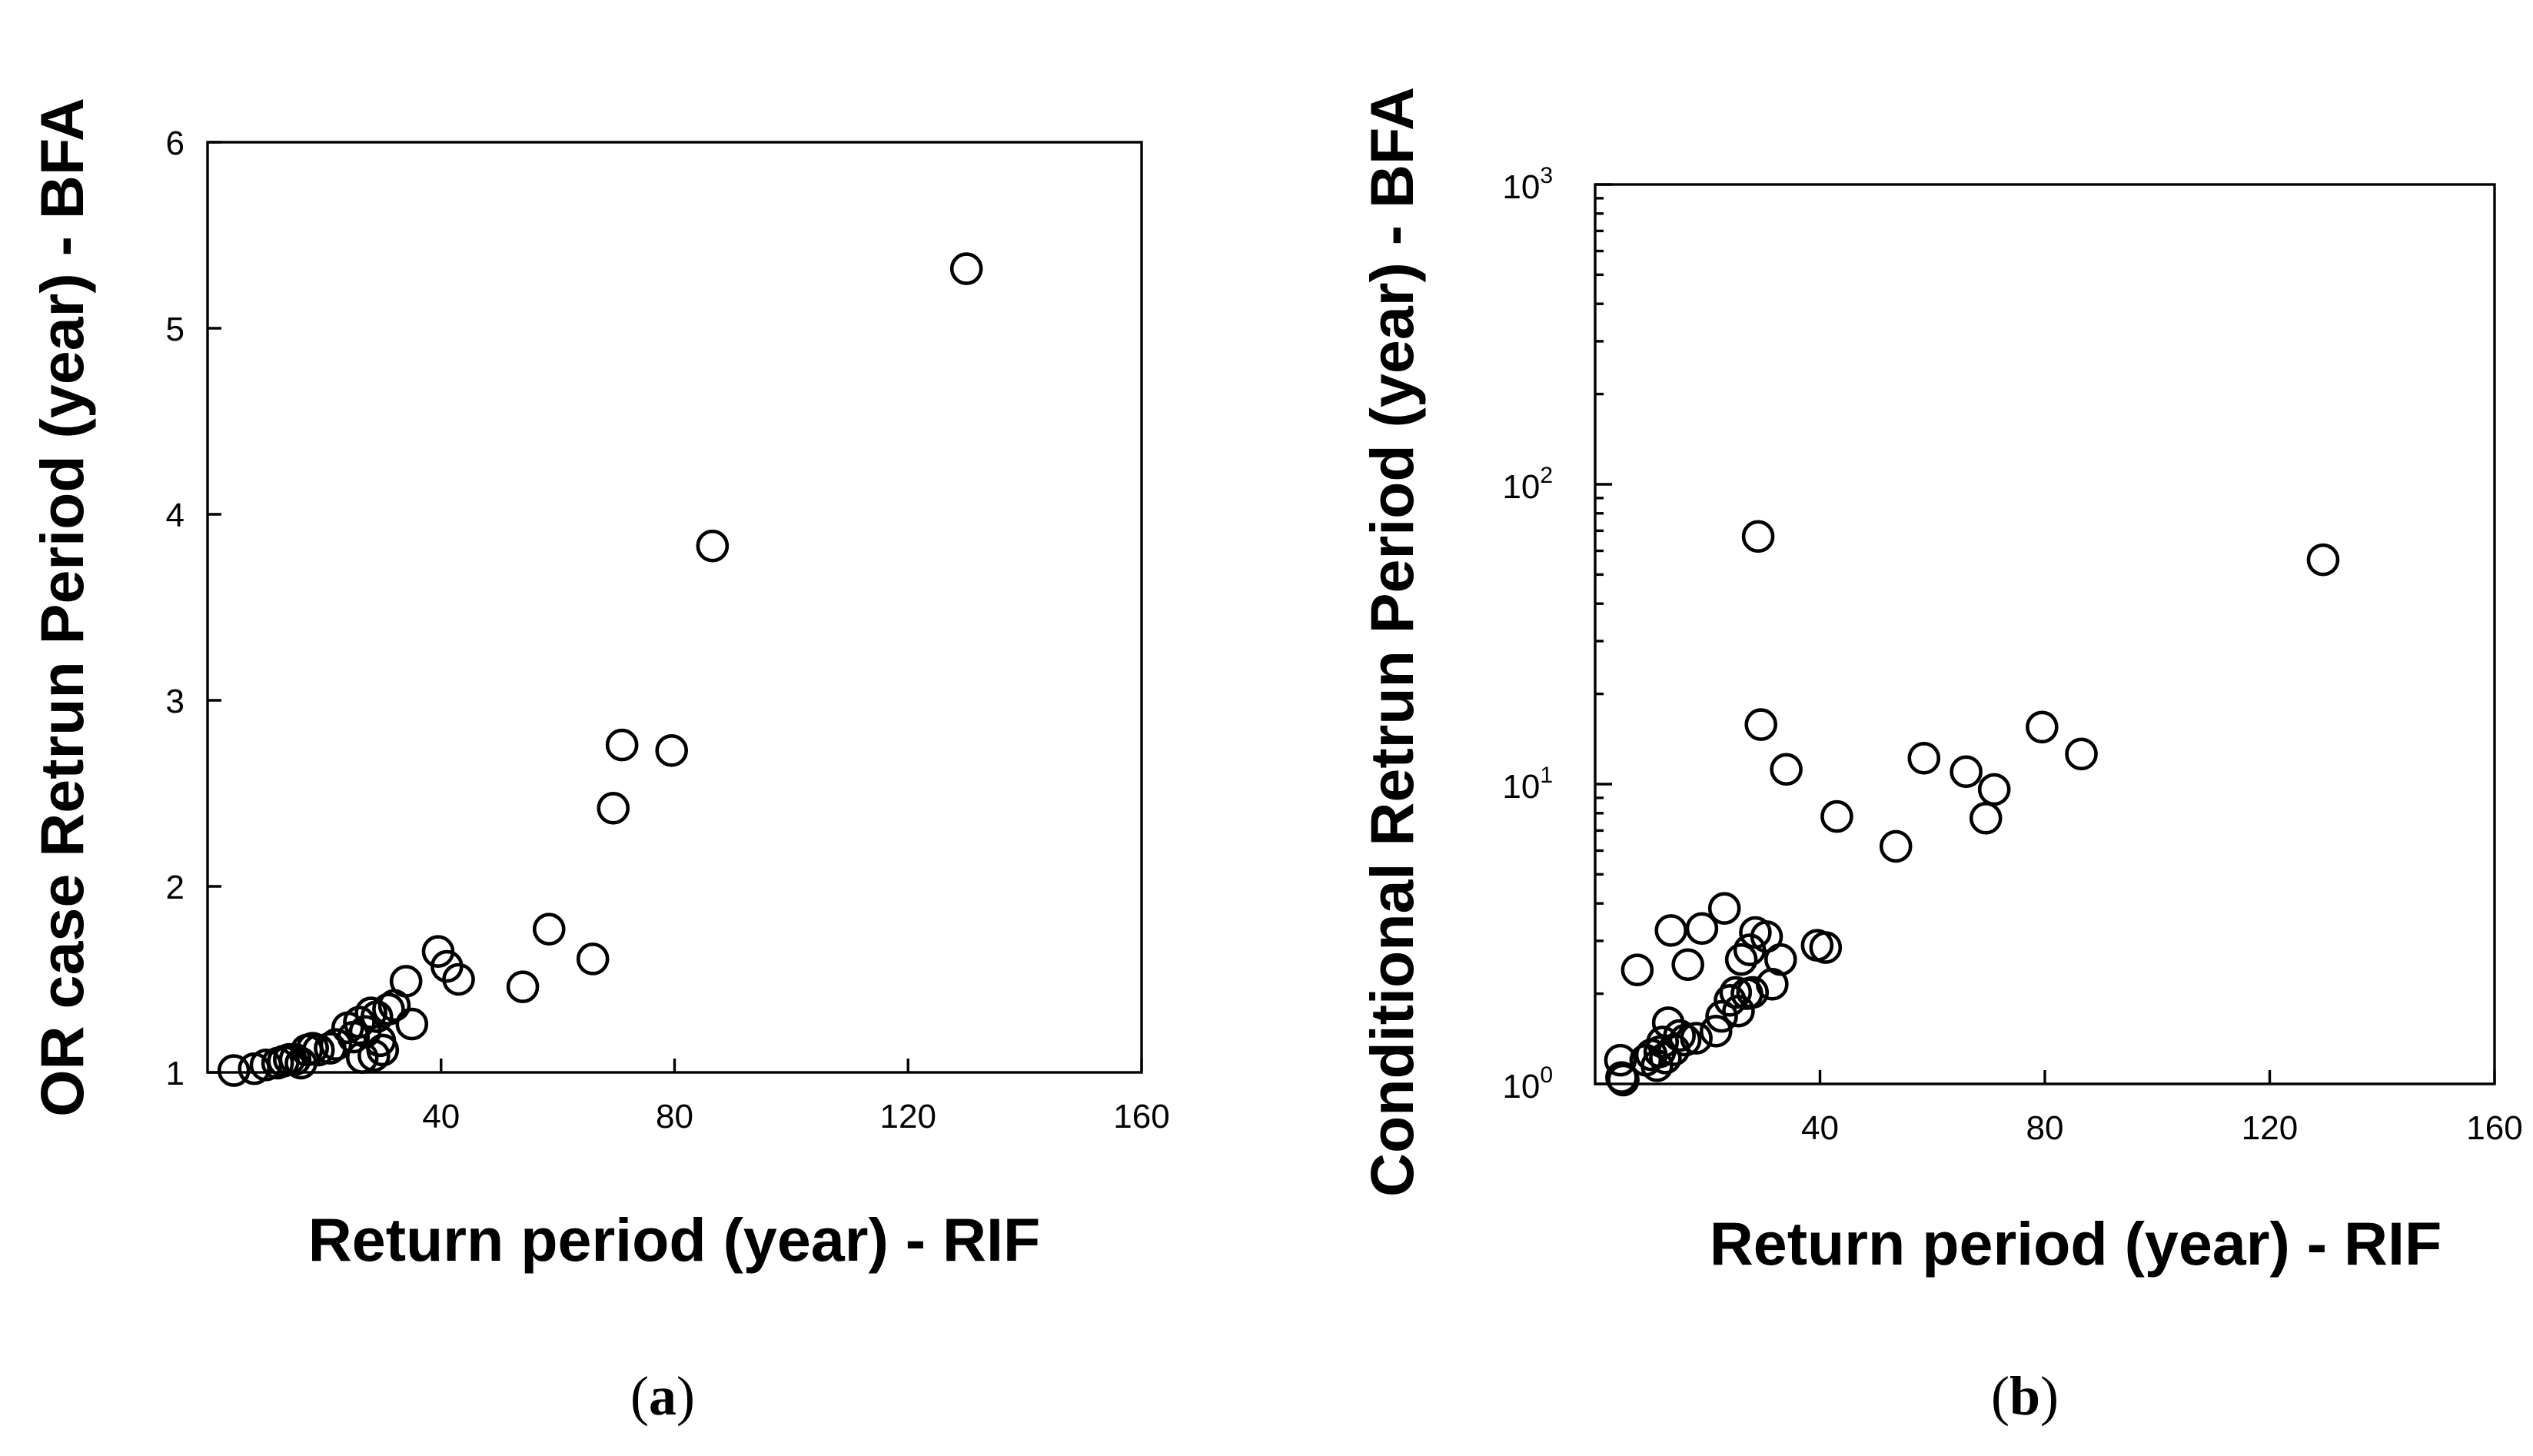  I want to click on panel-b-label-letter: b, so click(2024, 1396).